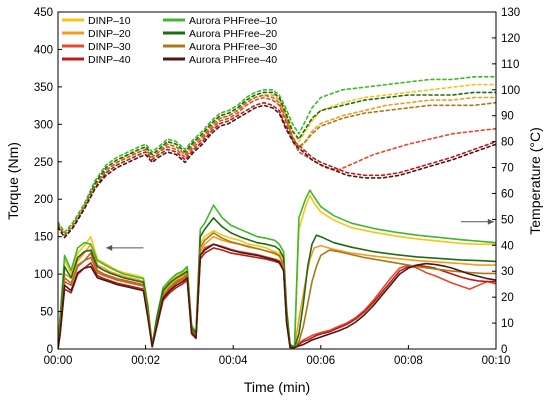  What do you see at coordinates (109, 247) in the screenshot?
I see `arrow-head-left-axis` at bounding box center [109, 247].